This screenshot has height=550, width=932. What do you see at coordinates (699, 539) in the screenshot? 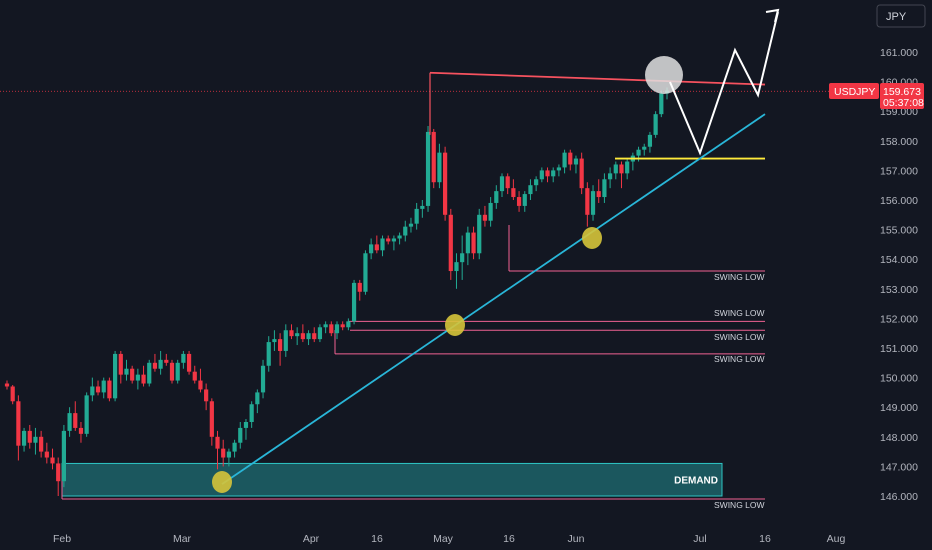
I see `time-tick-label: Jul` at bounding box center [699, 539].